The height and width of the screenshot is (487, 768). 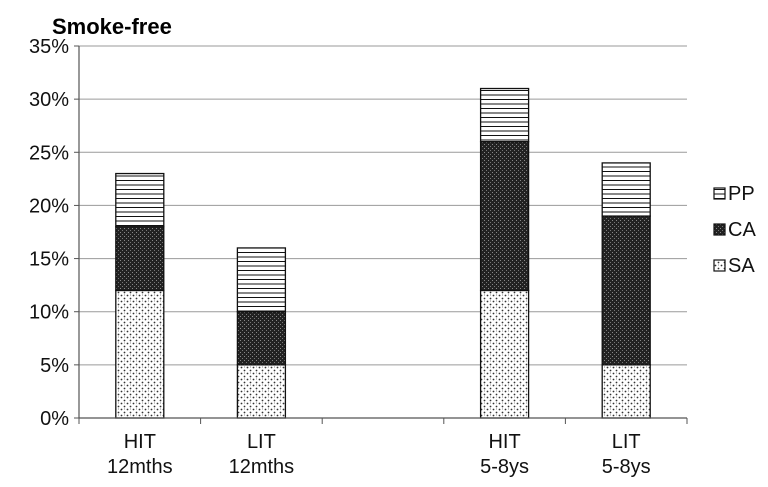 What do you see at coordinates (49, 206) in the screenshot?
I see `y-tick-label: 20%` at bounding box center [49, 206].